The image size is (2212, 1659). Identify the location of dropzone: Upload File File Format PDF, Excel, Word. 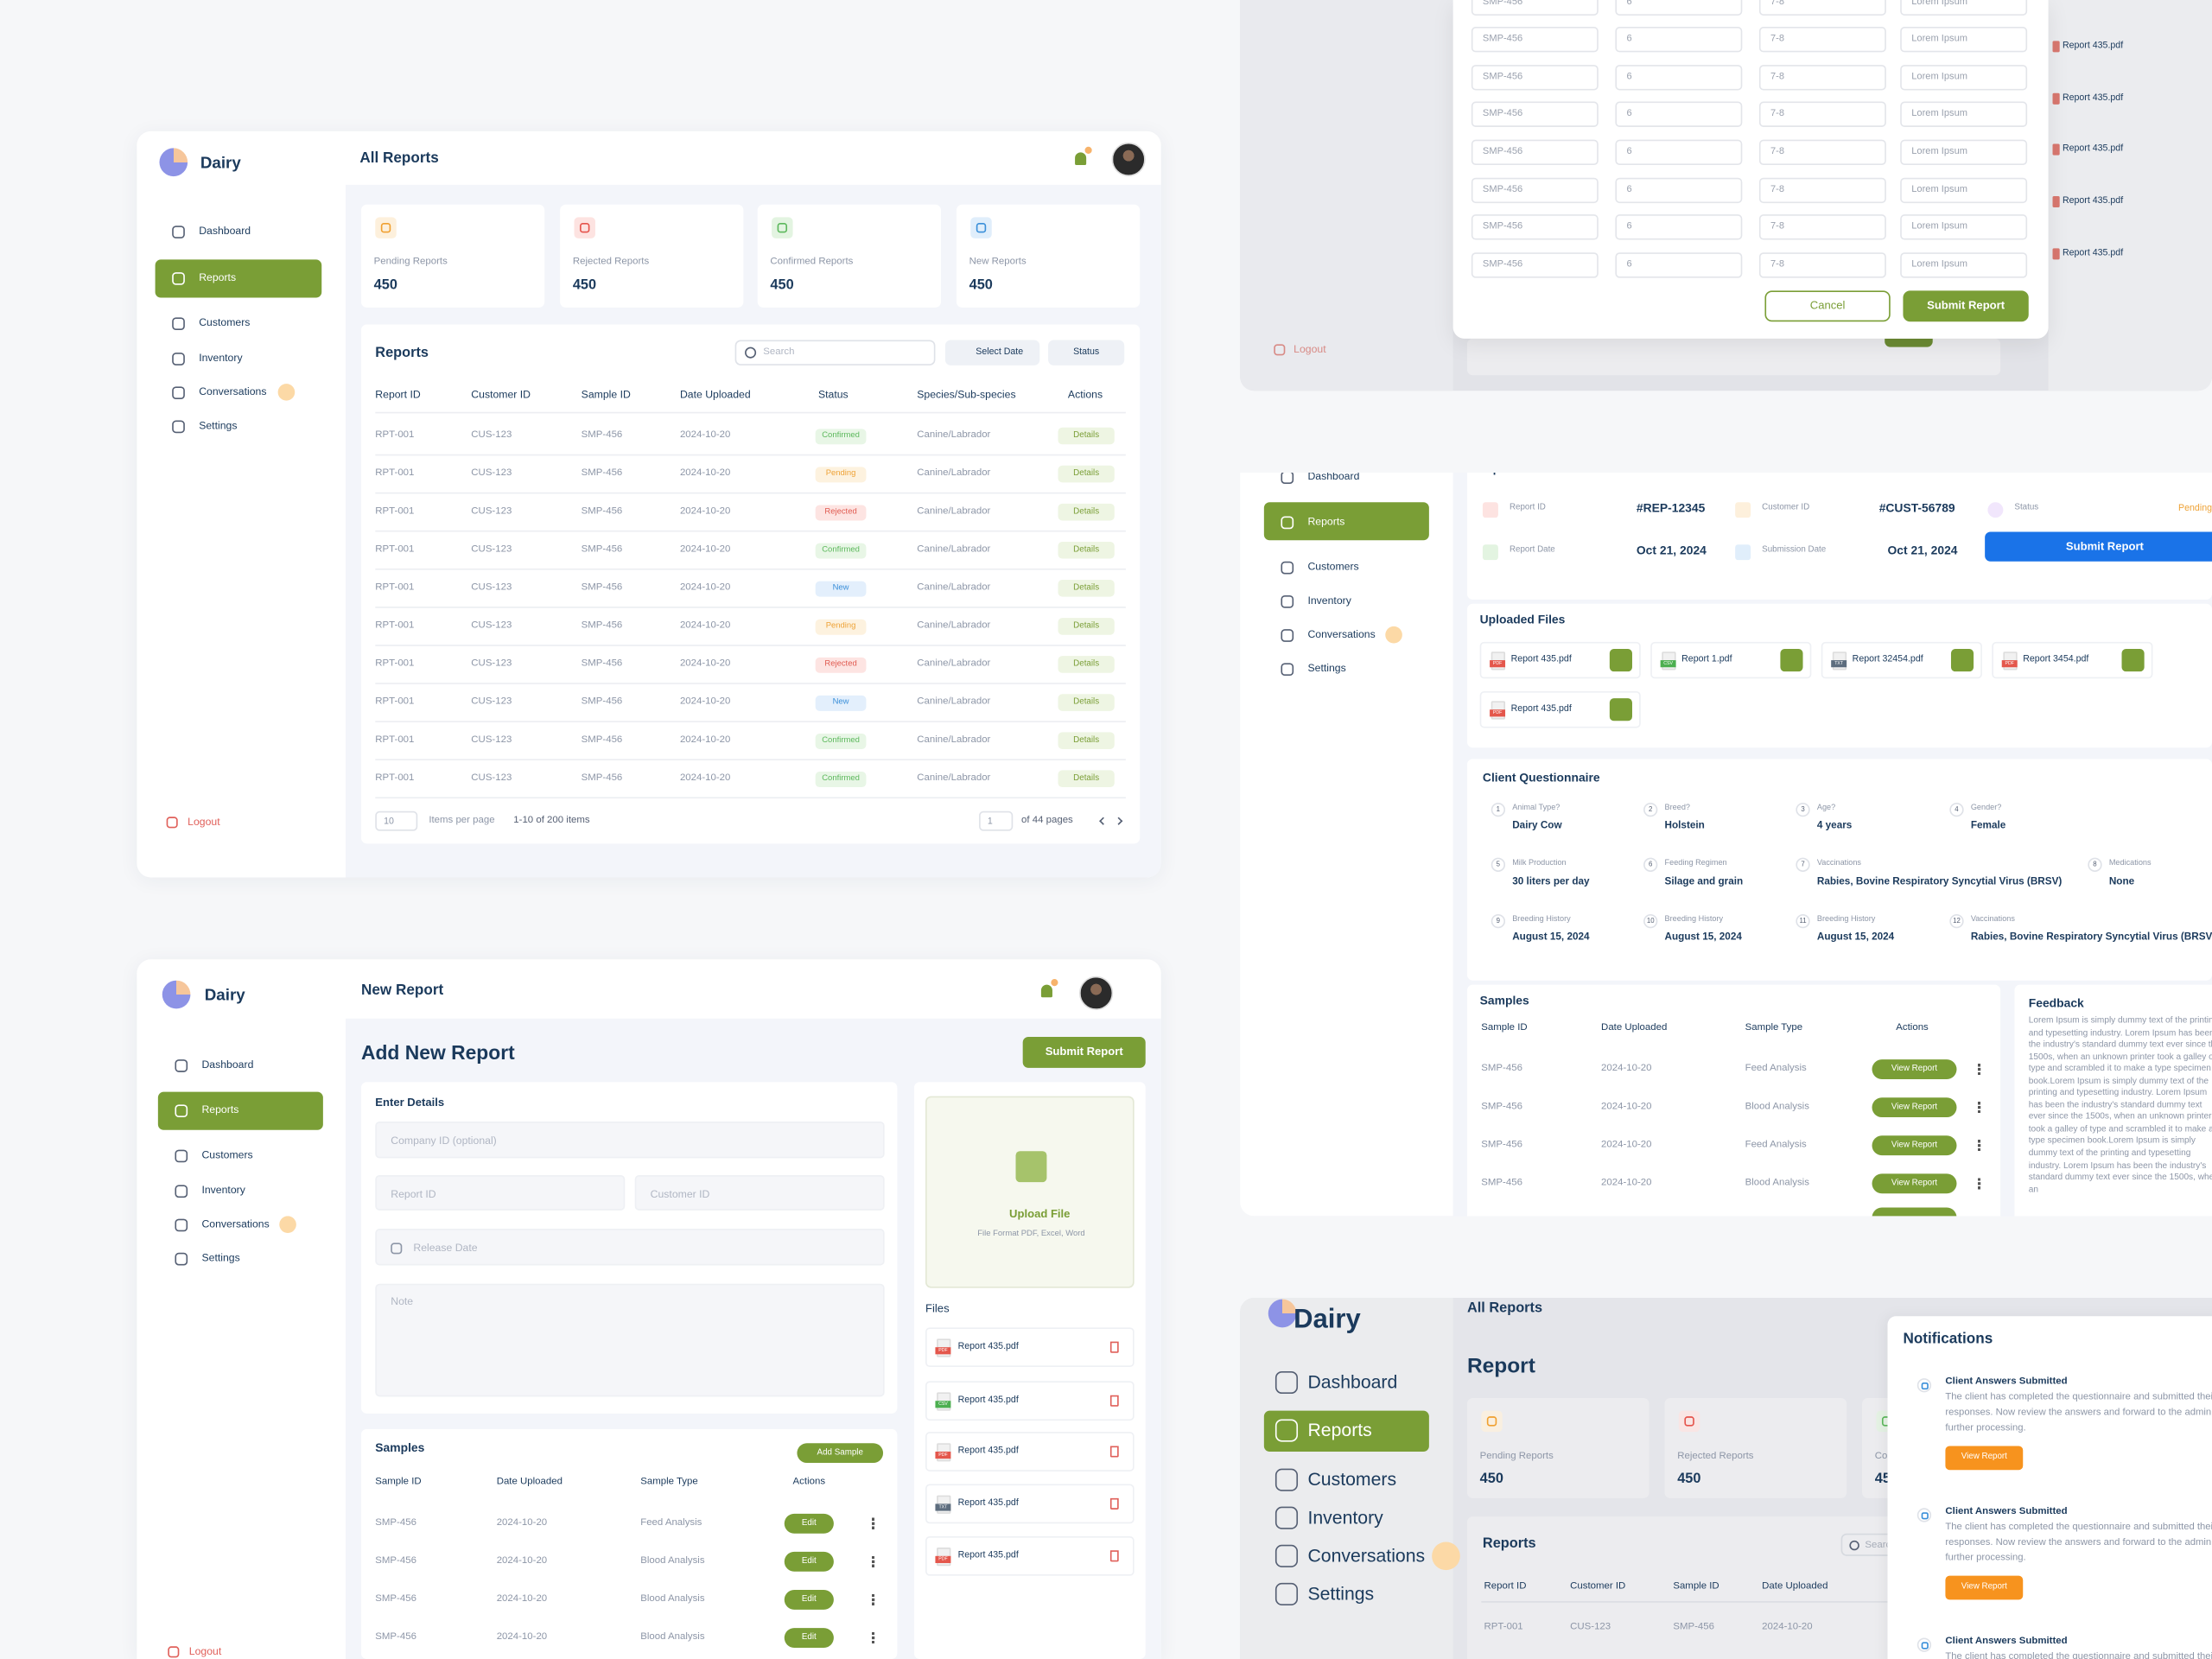
(1030, 1192).